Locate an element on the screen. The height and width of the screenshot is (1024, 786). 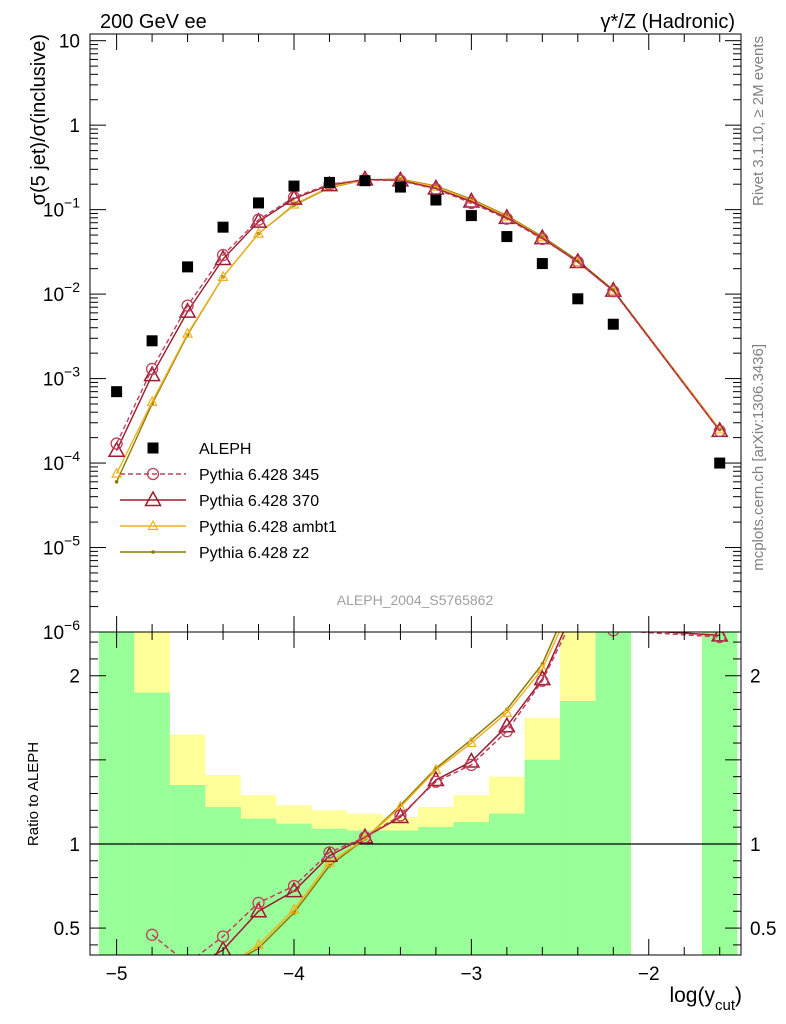
legend-label-data: ALEPH is located at coordinates (225, 449).